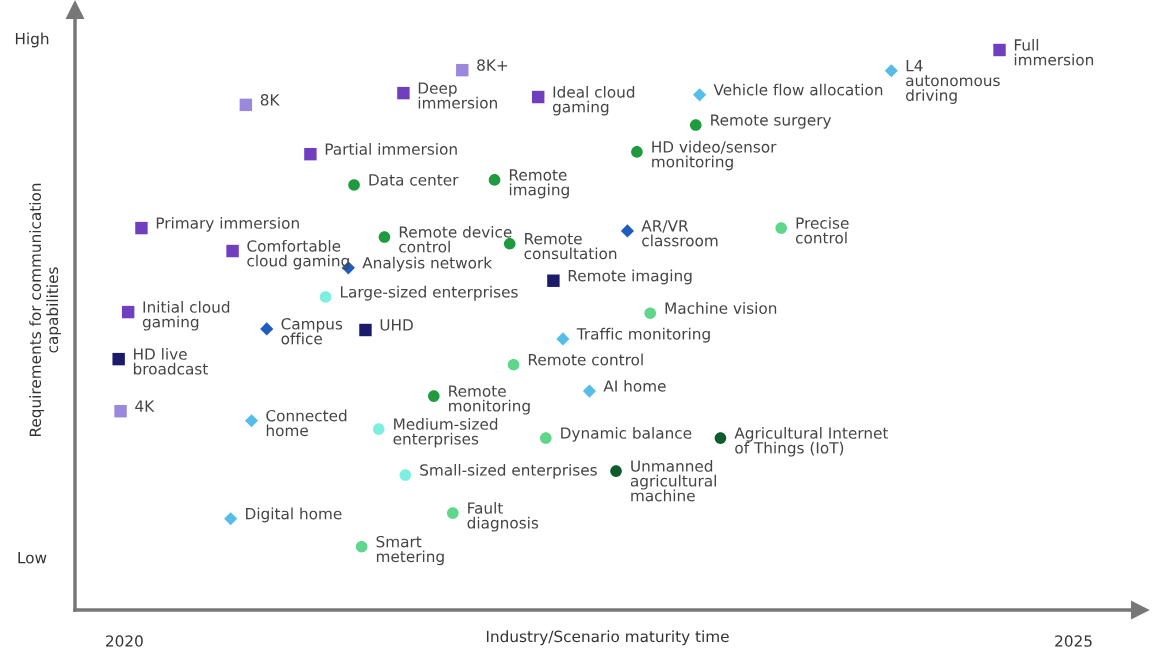 This screenshot has height=657, width=1154. I want to click on annotation: Remote device control, so click(455, 239).